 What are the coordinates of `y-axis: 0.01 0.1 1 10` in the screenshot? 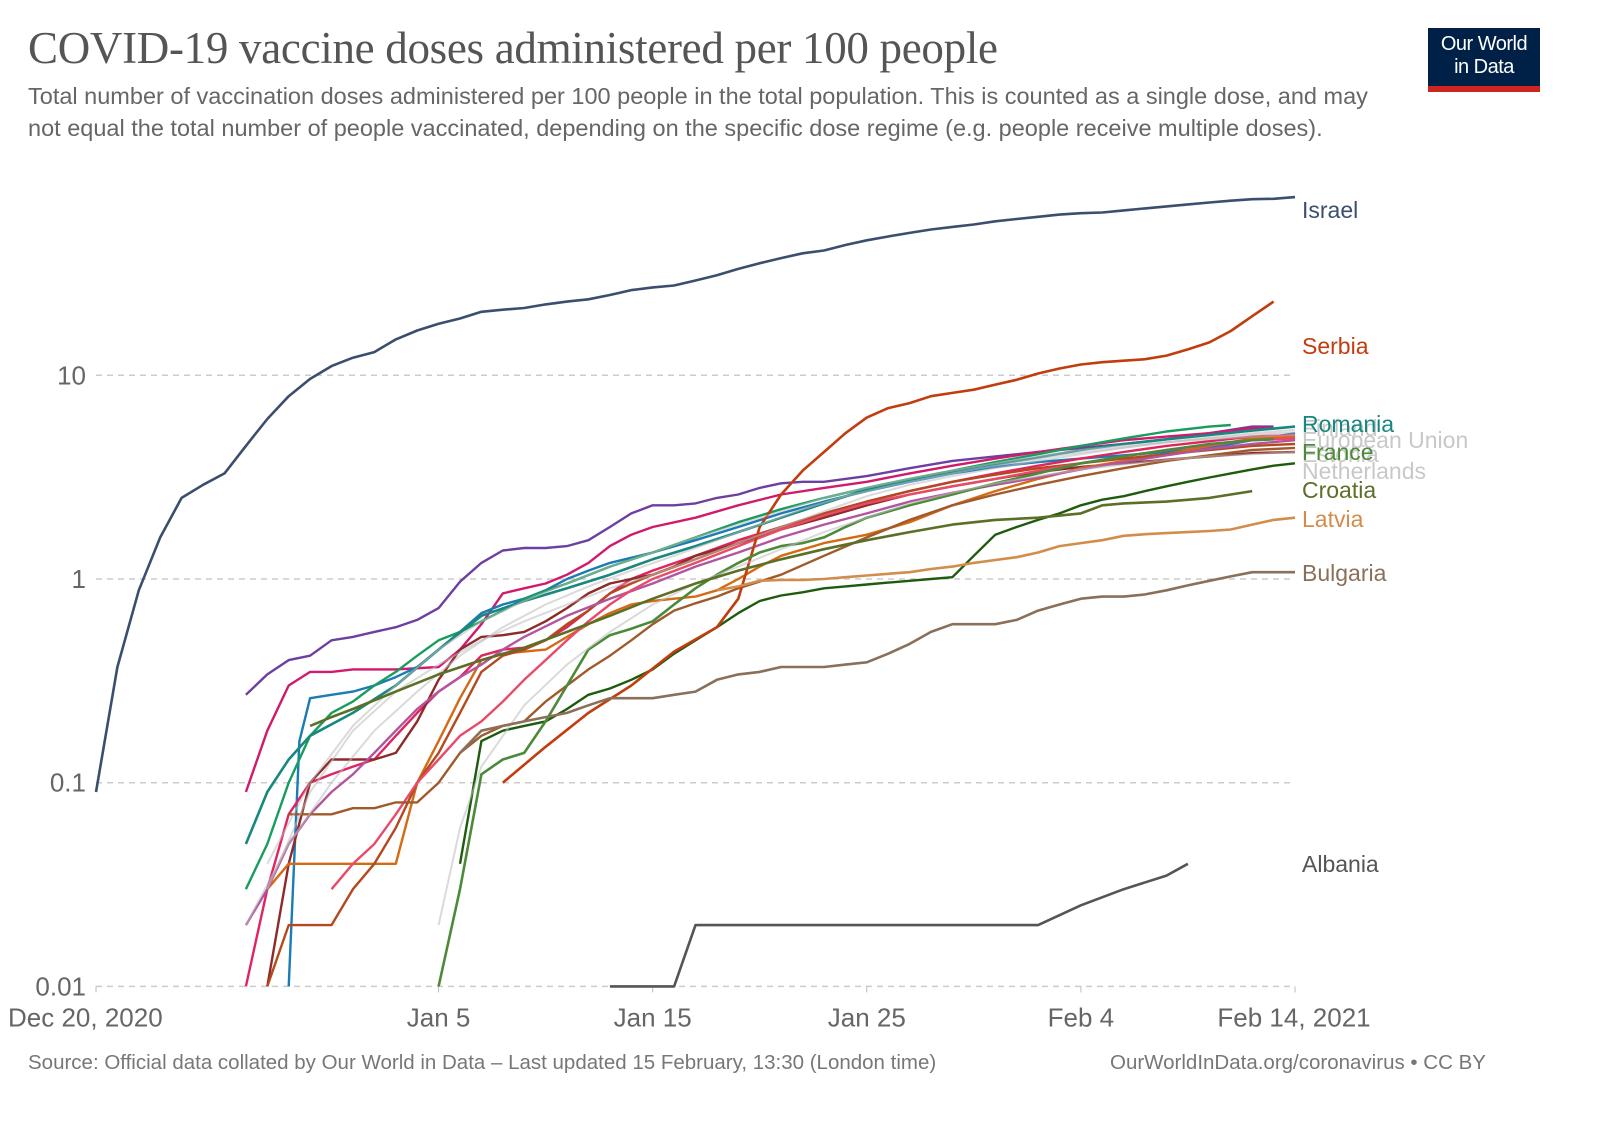 It's located at (60, 680).